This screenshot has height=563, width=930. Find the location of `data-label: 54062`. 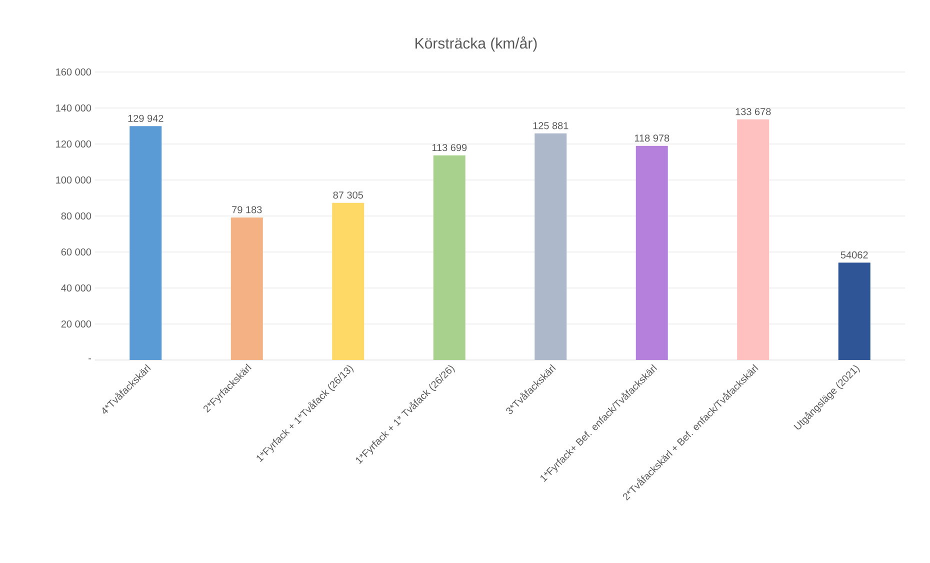

data-label: 54062 is located at coordinates (854, 254).